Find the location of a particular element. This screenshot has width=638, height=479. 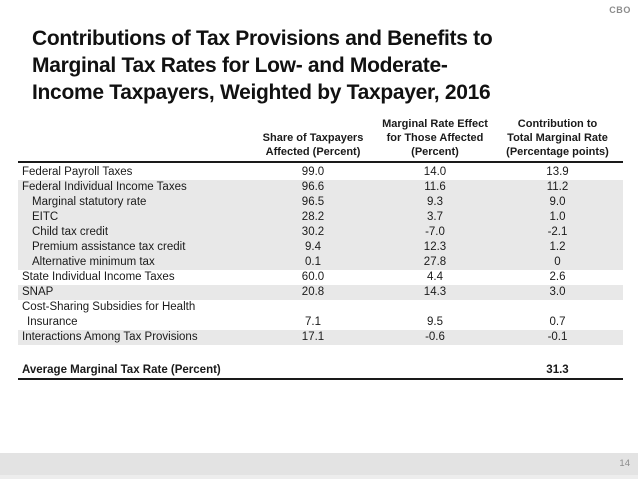

summary-value-contribution: 31.3 is located at coordinates (557, 370).